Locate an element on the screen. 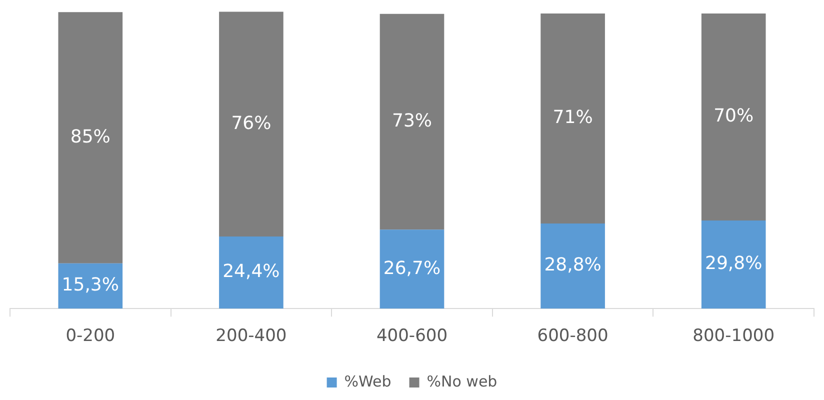  x-tick-label: 200-400 is located at coordinates (251, 336).